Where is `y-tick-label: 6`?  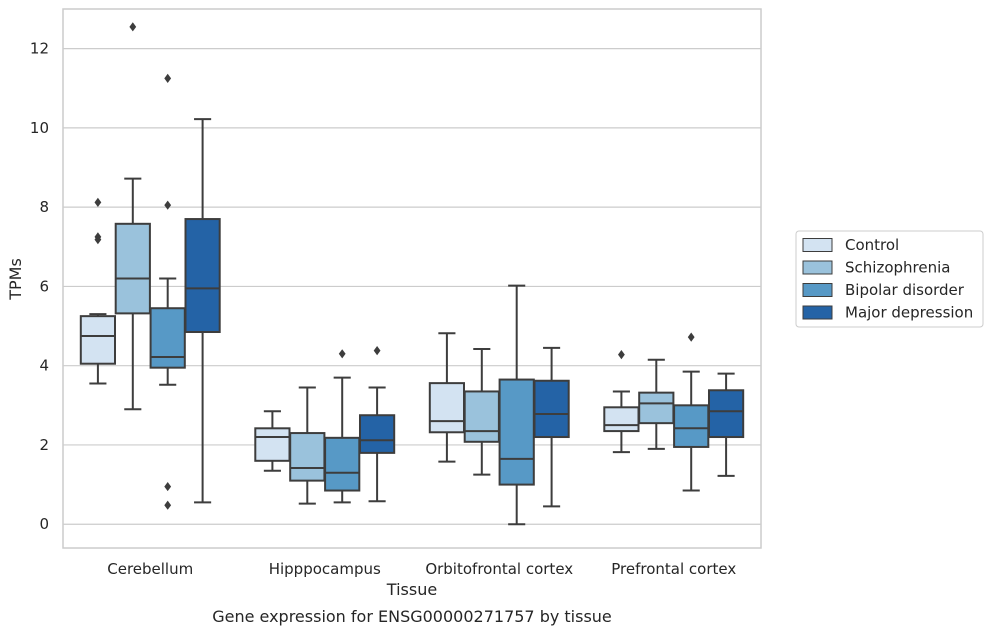
y-tick-label: 6 is located at coordinates (44, 286).